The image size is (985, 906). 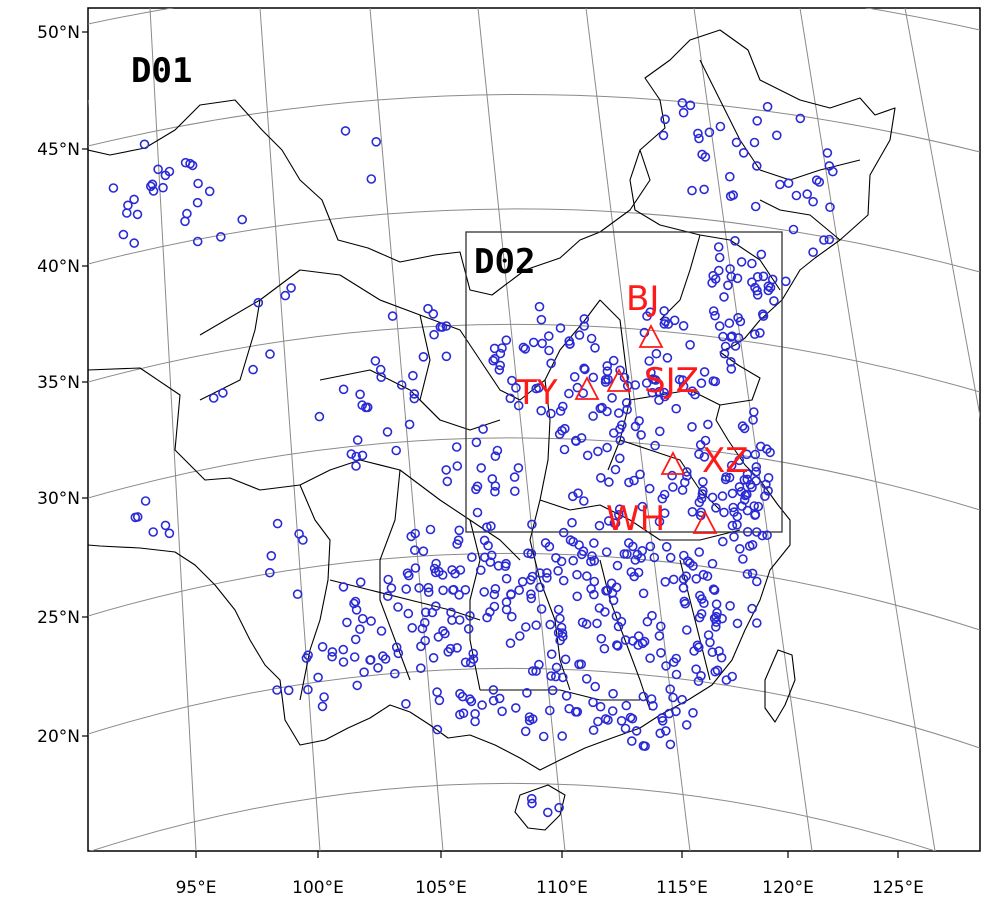 I want to click on city-markers, so click(x=646, y=429).